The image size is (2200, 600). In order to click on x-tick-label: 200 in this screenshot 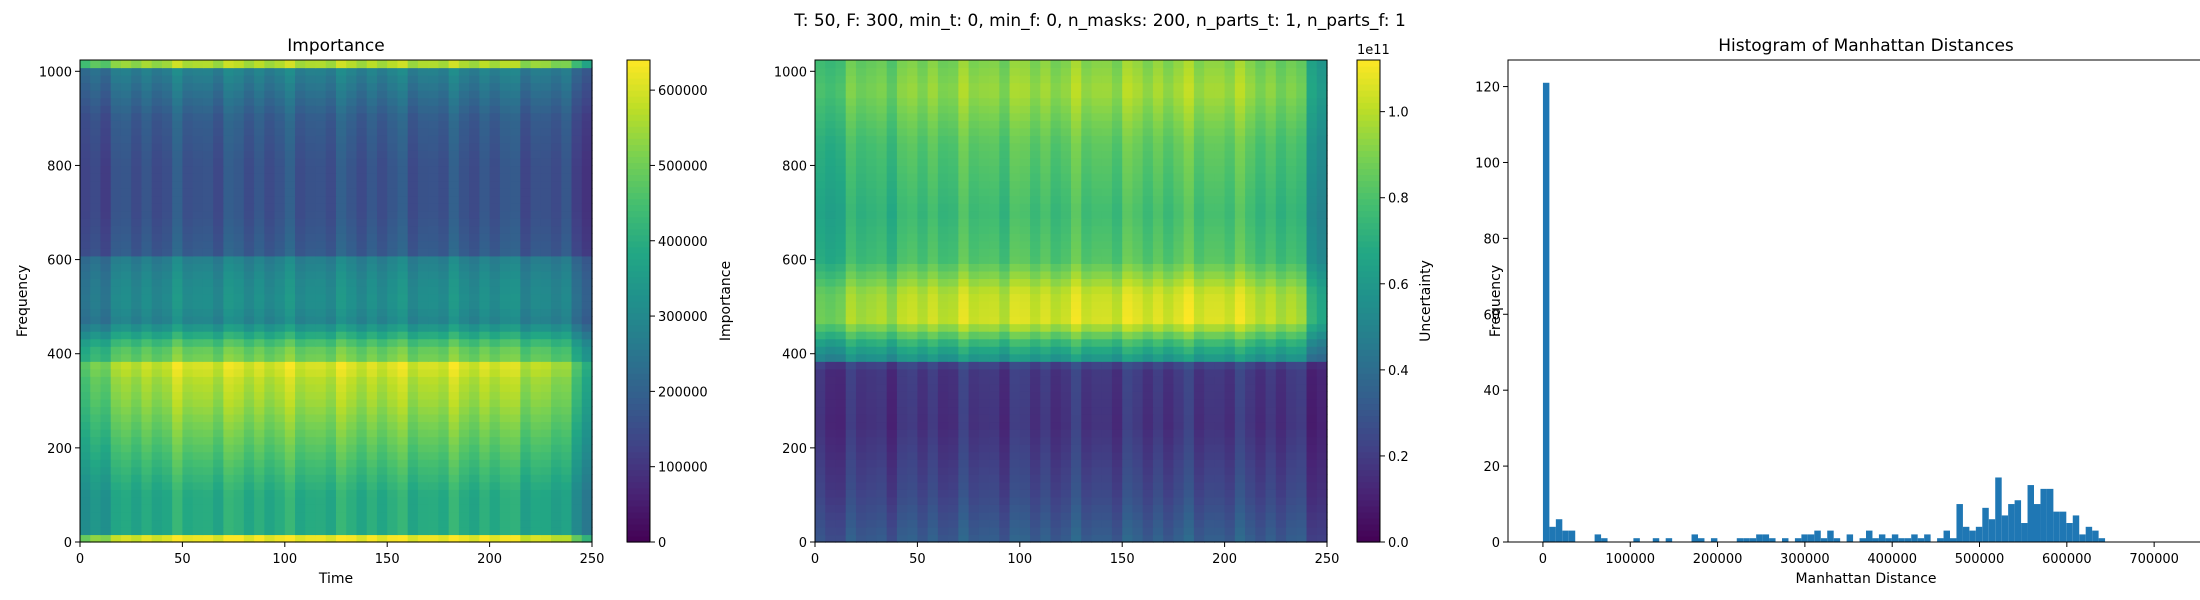, I will do `click(489, 559)`.